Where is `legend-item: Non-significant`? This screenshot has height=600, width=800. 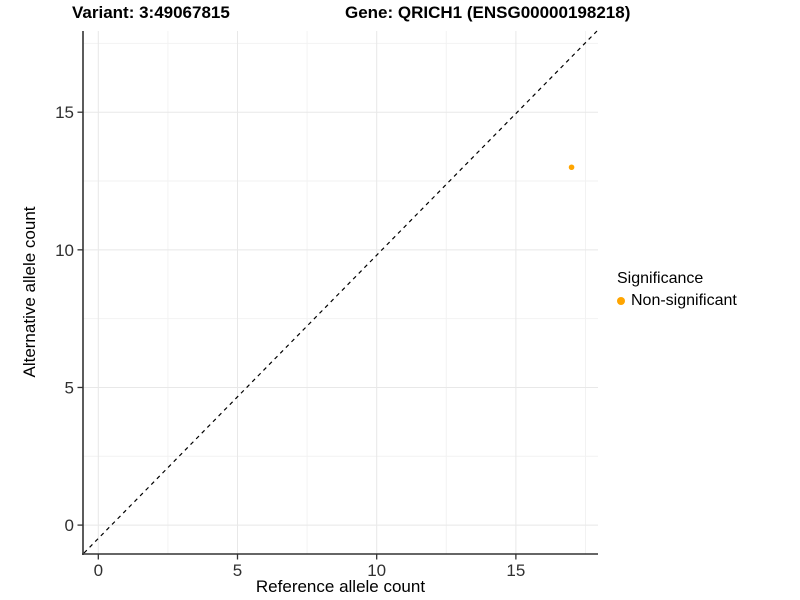
legend-item: Non-significant is located at coordinates (677, 301).